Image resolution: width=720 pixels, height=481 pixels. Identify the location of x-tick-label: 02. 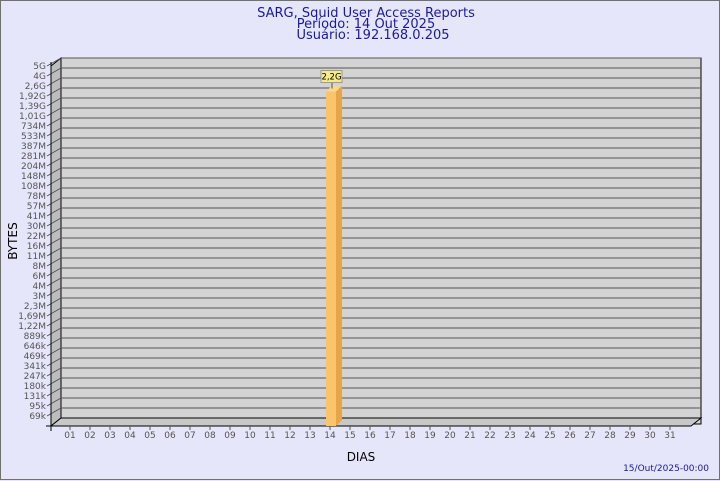
(89, 436).